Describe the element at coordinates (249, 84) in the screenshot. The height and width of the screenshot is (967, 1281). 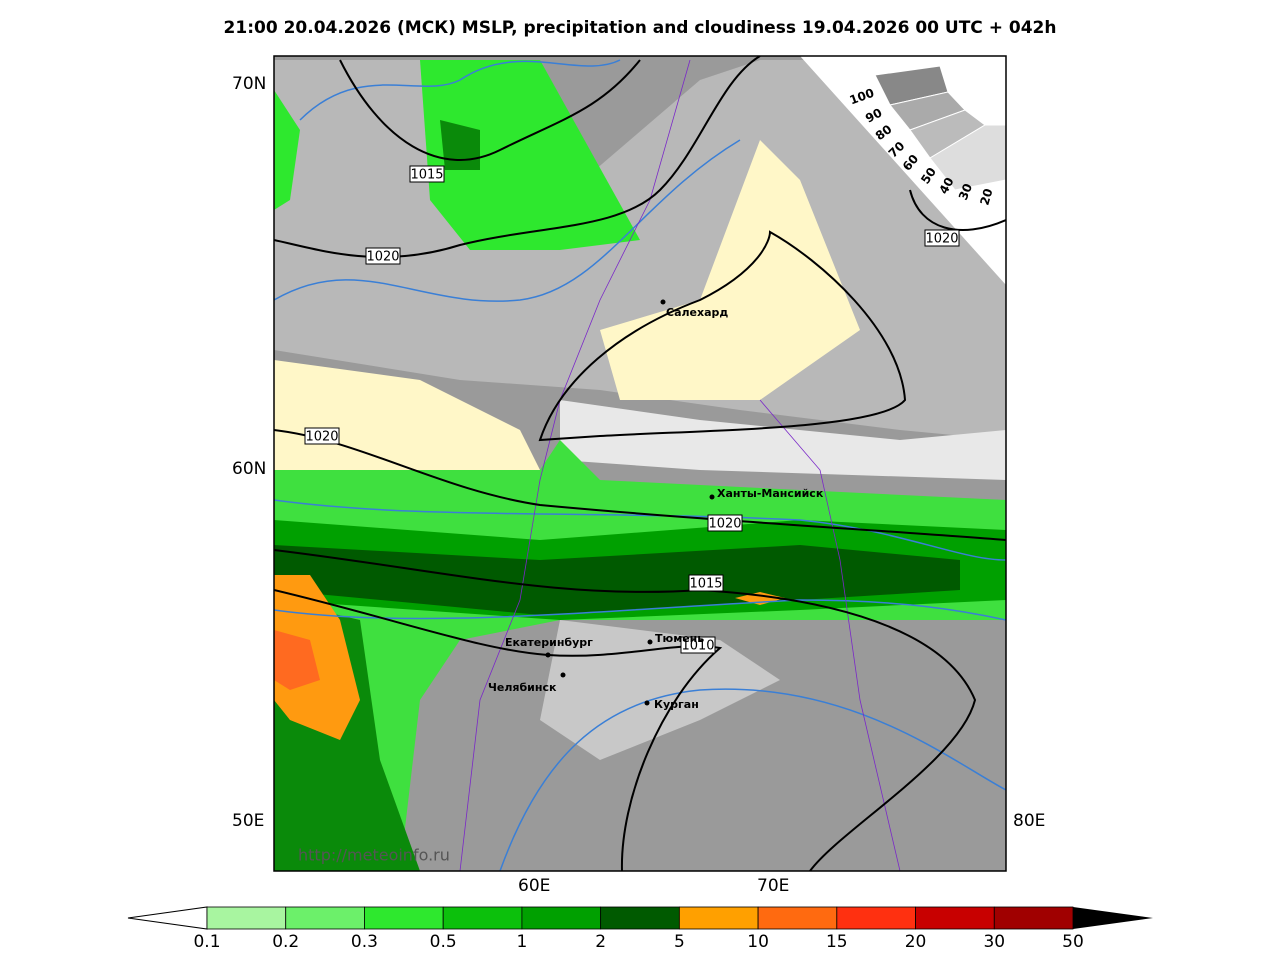
I see `lat-label: 70N` at that location.